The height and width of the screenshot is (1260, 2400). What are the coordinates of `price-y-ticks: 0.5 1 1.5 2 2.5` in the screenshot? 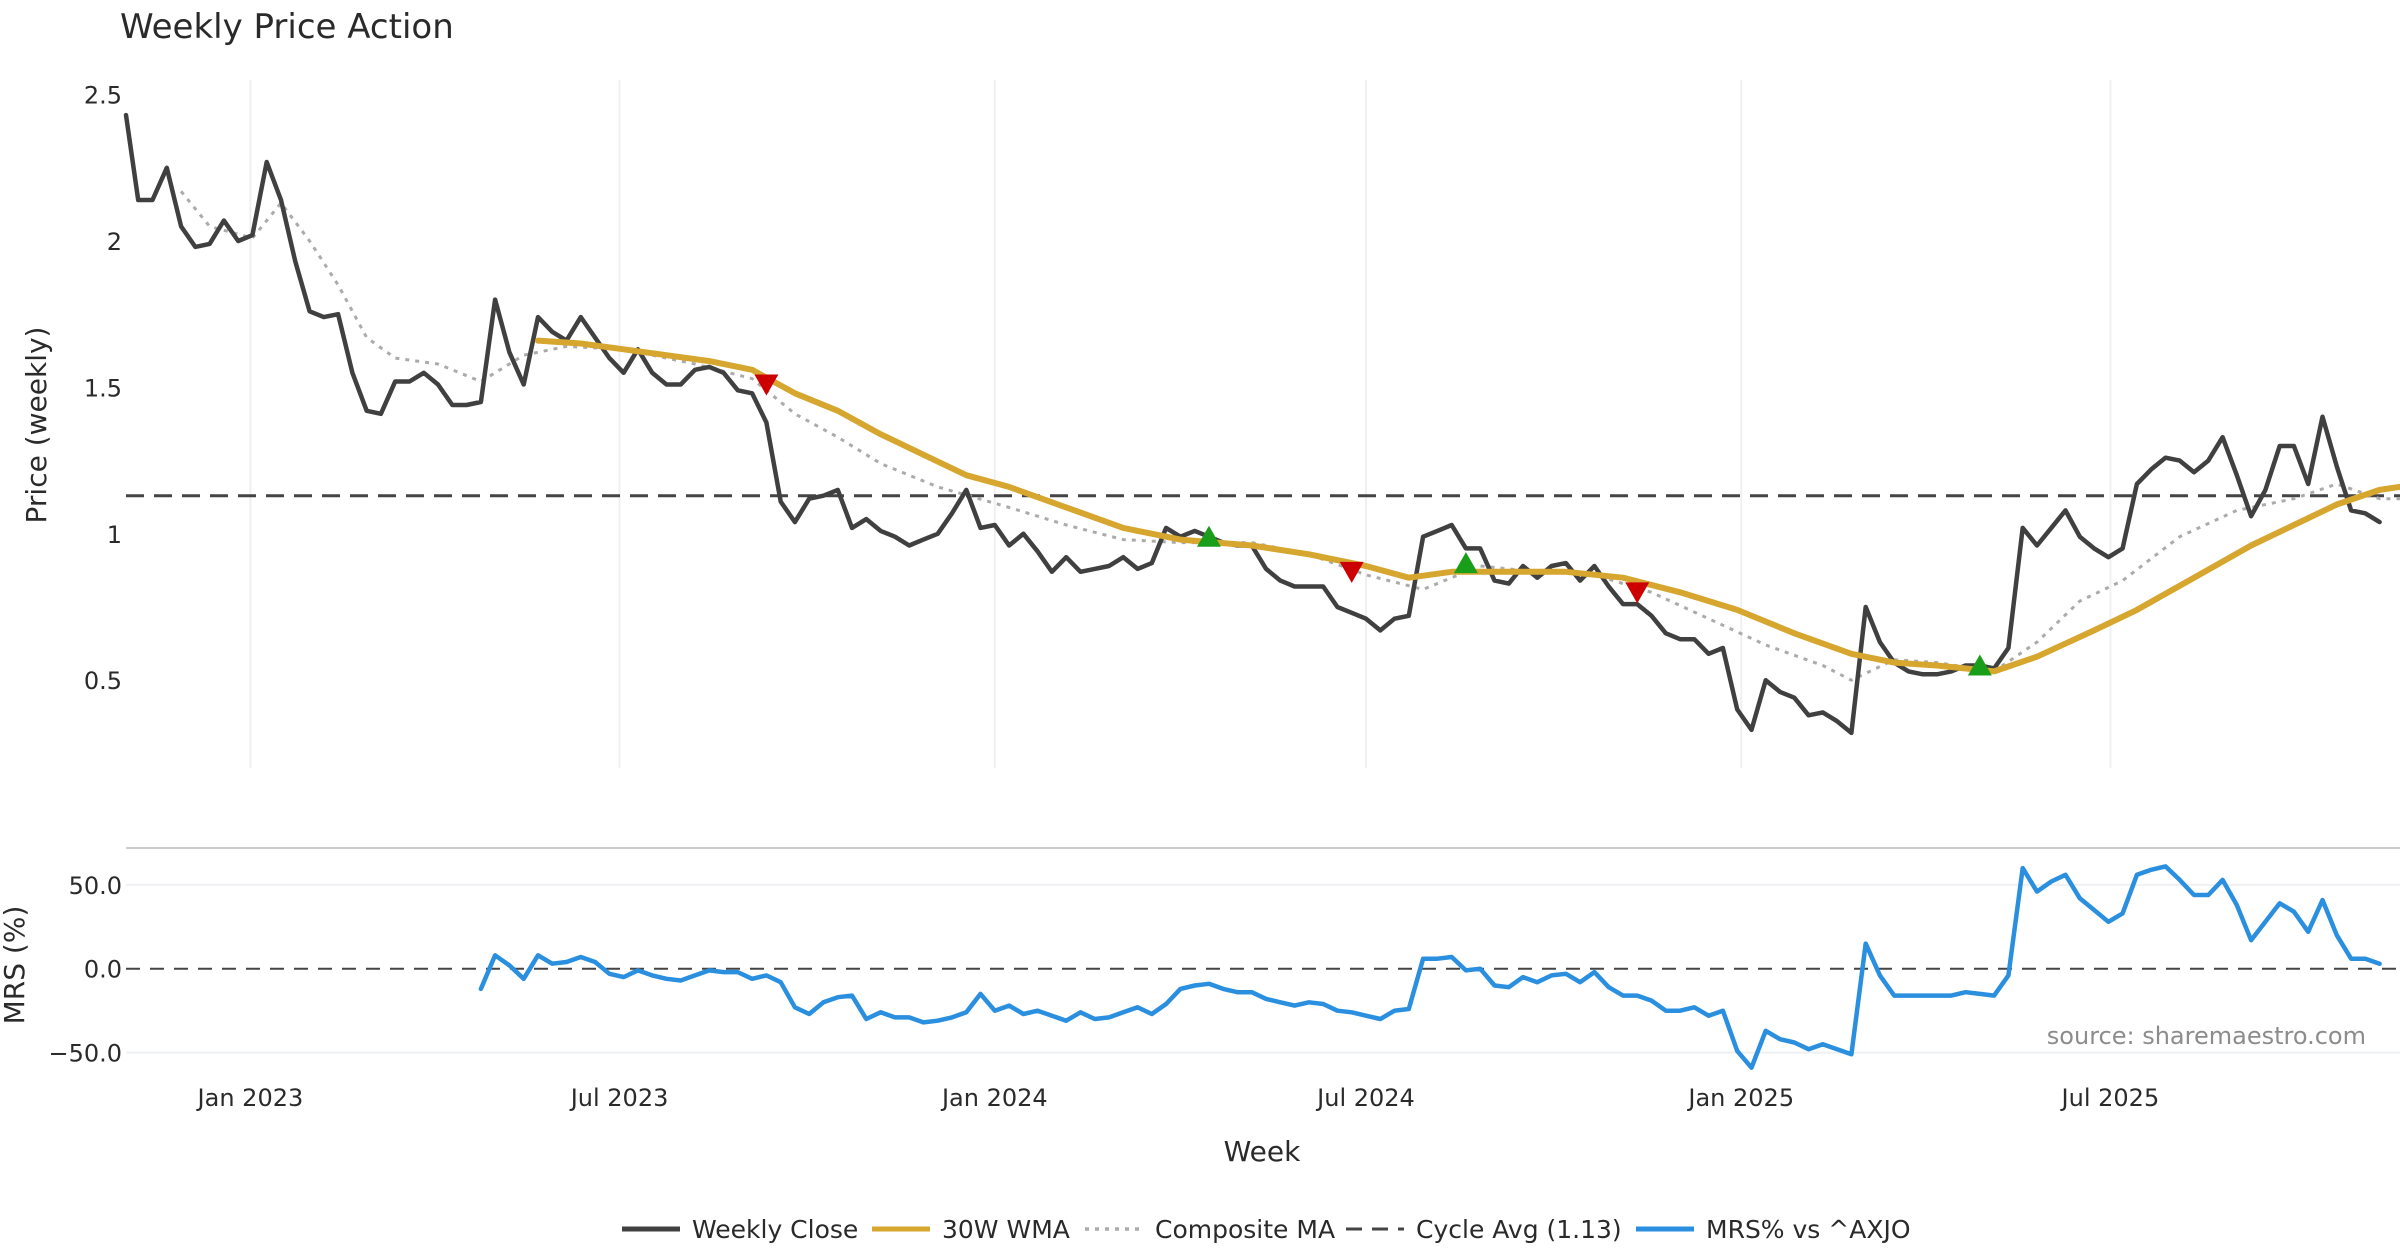 It's located at (103, 389).